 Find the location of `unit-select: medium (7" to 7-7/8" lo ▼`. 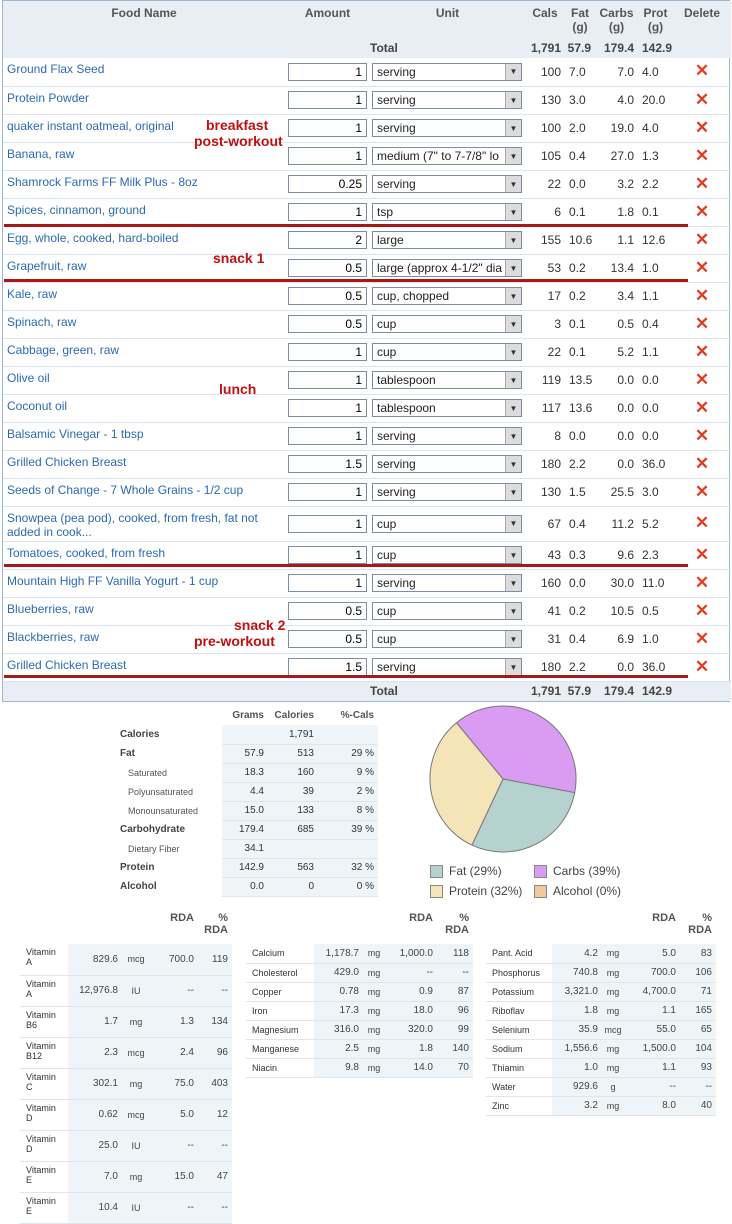

unit-select: medium (7" to 7-7/8" lo ▼ is located at coordinates (447, 156).